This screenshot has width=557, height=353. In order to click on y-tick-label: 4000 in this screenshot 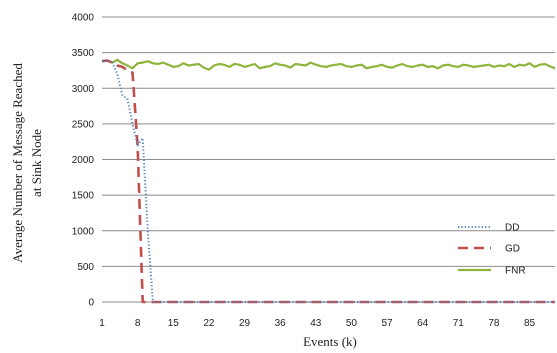, I will do `click(83, 18)`.